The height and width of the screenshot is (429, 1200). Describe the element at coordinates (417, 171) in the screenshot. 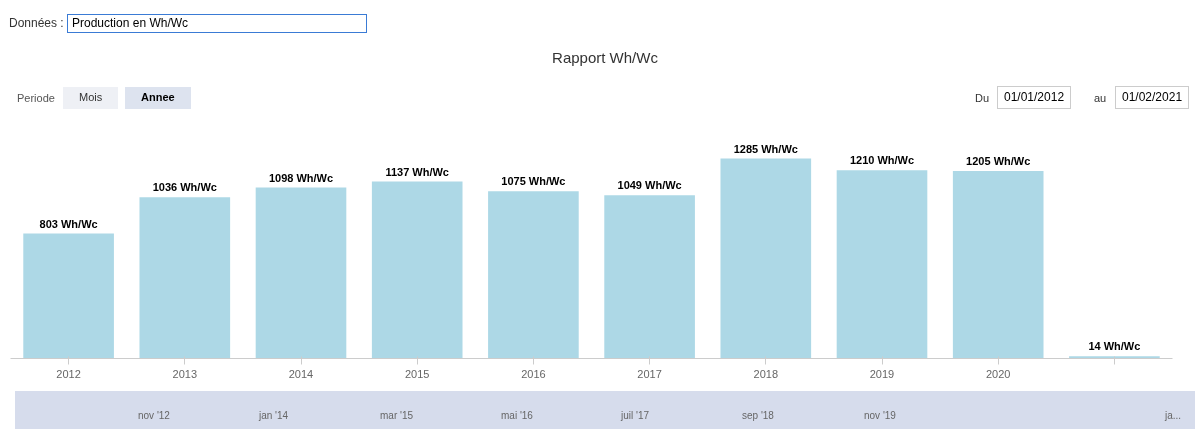

I see `data-label: 1137 Wh/Wc` at that location.